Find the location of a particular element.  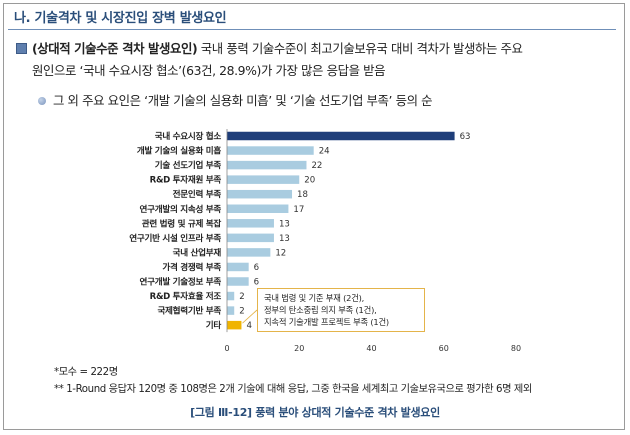

summary-line-1: 국내 풍력 기술수준이 최고기술보유국 대비 격차가 발생하는 주요 is located at coordinates (360, 48).